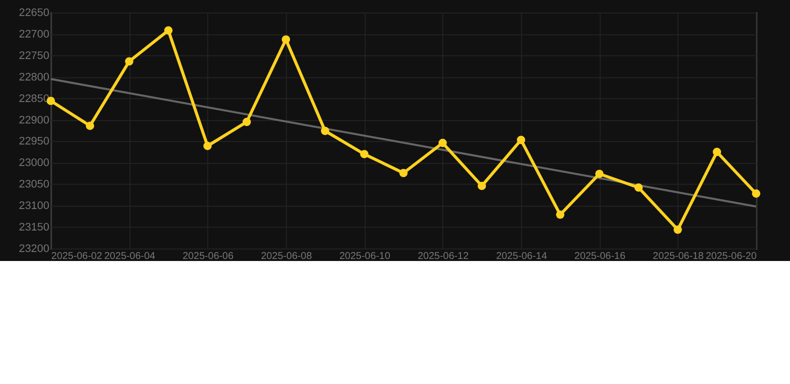  What do you see at coordinates (365, 256) in the screenshot?
I see `x-tick-label: 2025-06-10` at bounding box center [365, 256].